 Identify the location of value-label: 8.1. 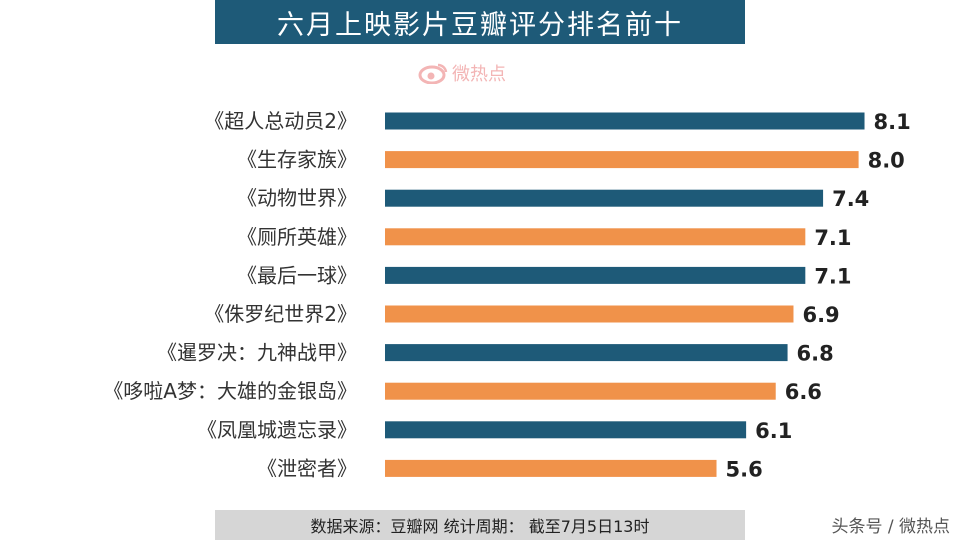
(892, 122).